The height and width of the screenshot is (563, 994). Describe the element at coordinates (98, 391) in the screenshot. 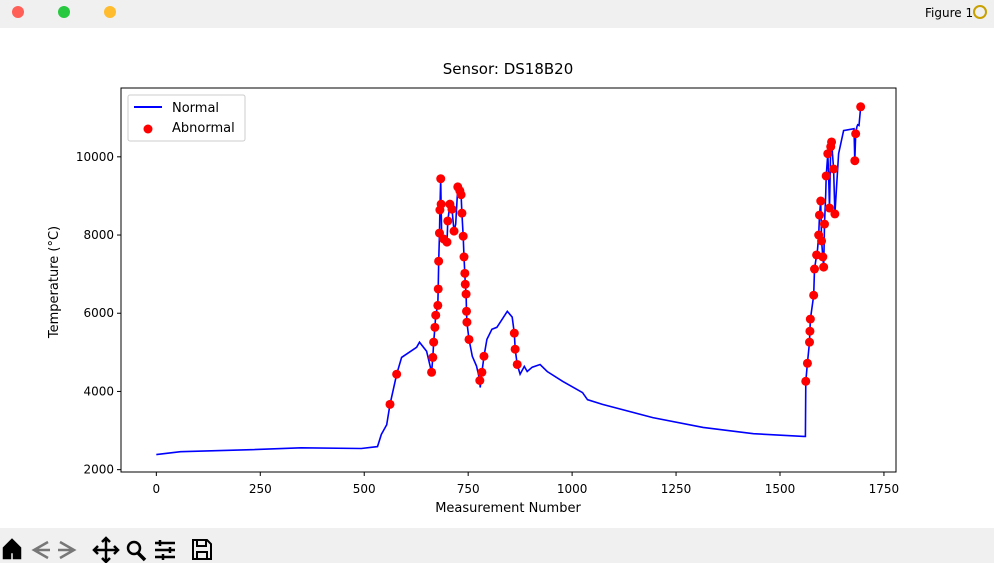

I see `y-tick-label: 4000` at that location.